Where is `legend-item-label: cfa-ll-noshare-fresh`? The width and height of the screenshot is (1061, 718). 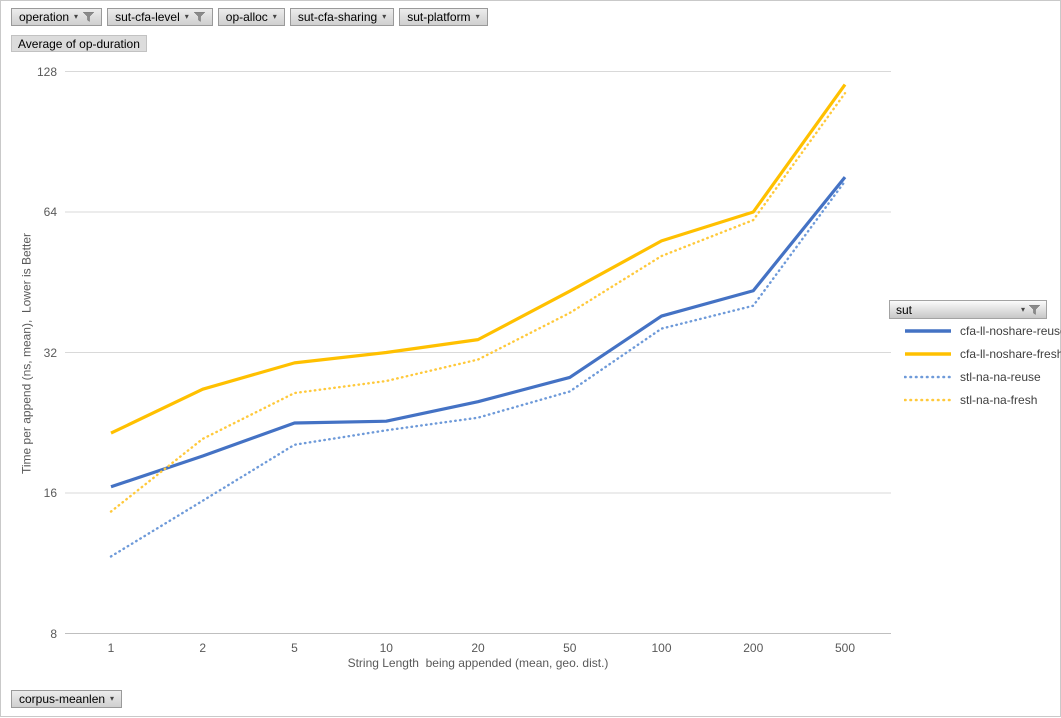 legend-item-label: cfa-ll-noshare-fresh is located at coordinates (1010, 353).